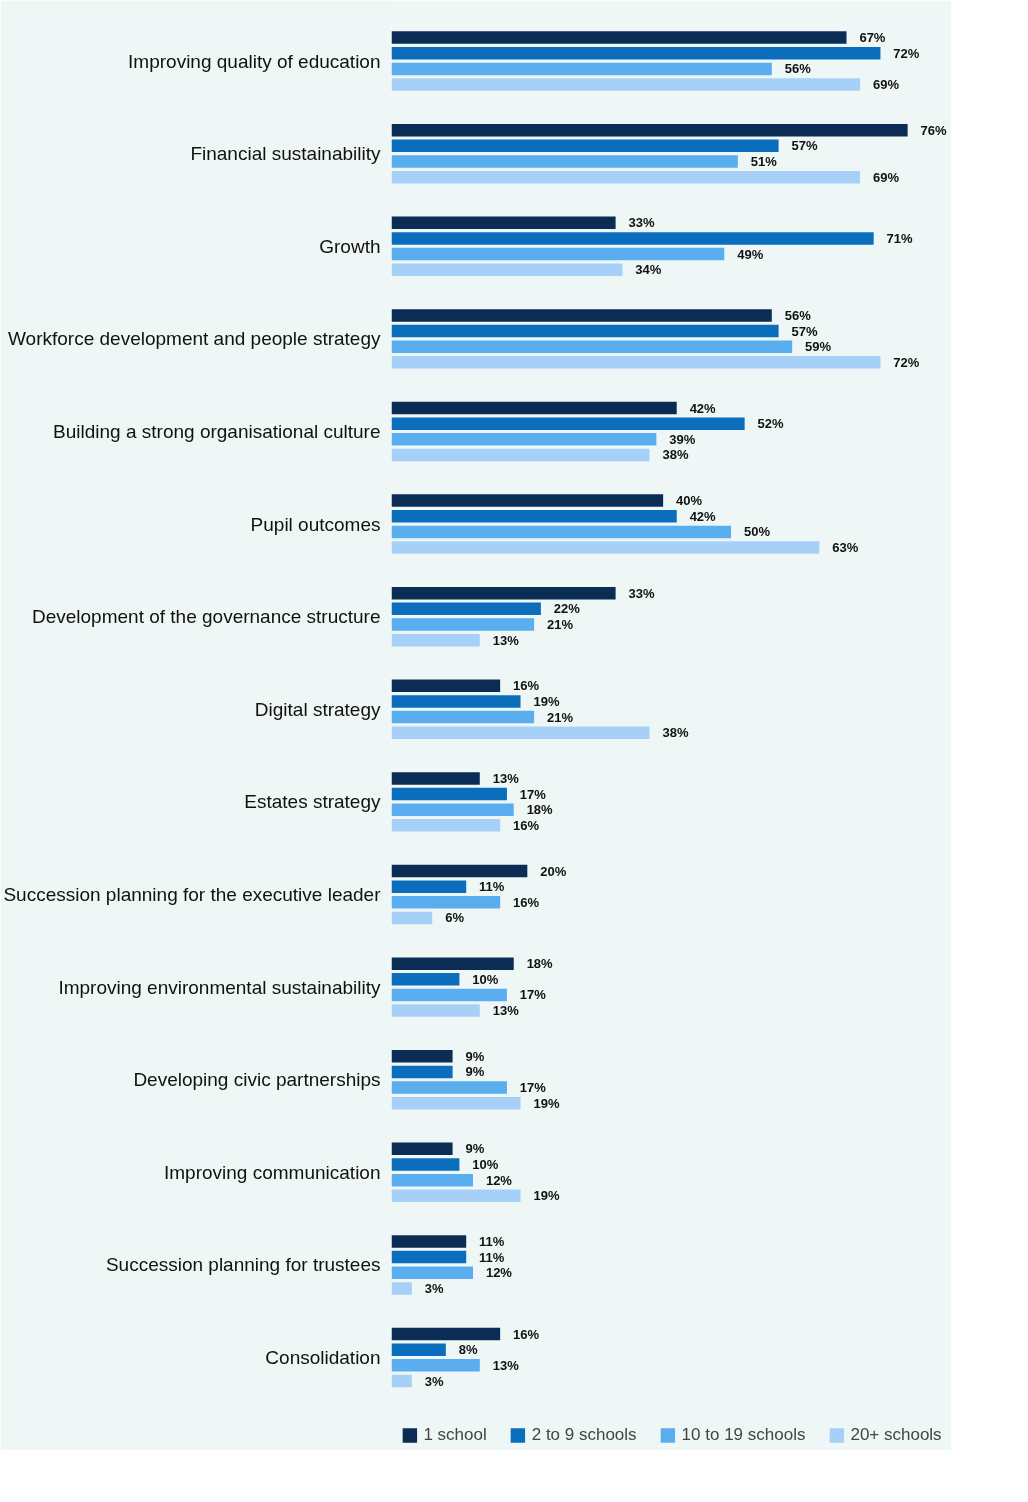 The width and height of the screenshot is (1028, 1502). Describe the element at coordinates (872, 38) in the screenshot. I see `data-label: 67%` at that location.